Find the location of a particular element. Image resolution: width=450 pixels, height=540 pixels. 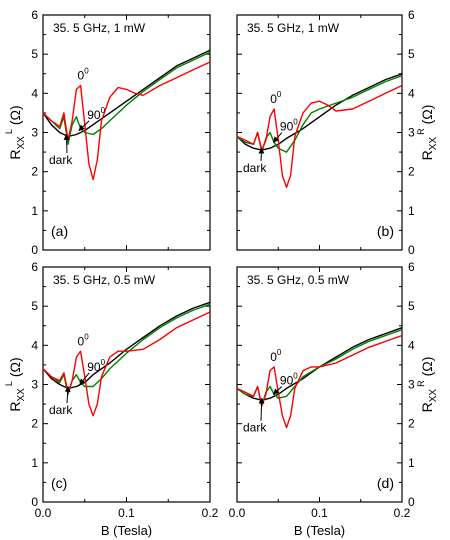

panel-label: (b) is located at coordinates (385, 231).